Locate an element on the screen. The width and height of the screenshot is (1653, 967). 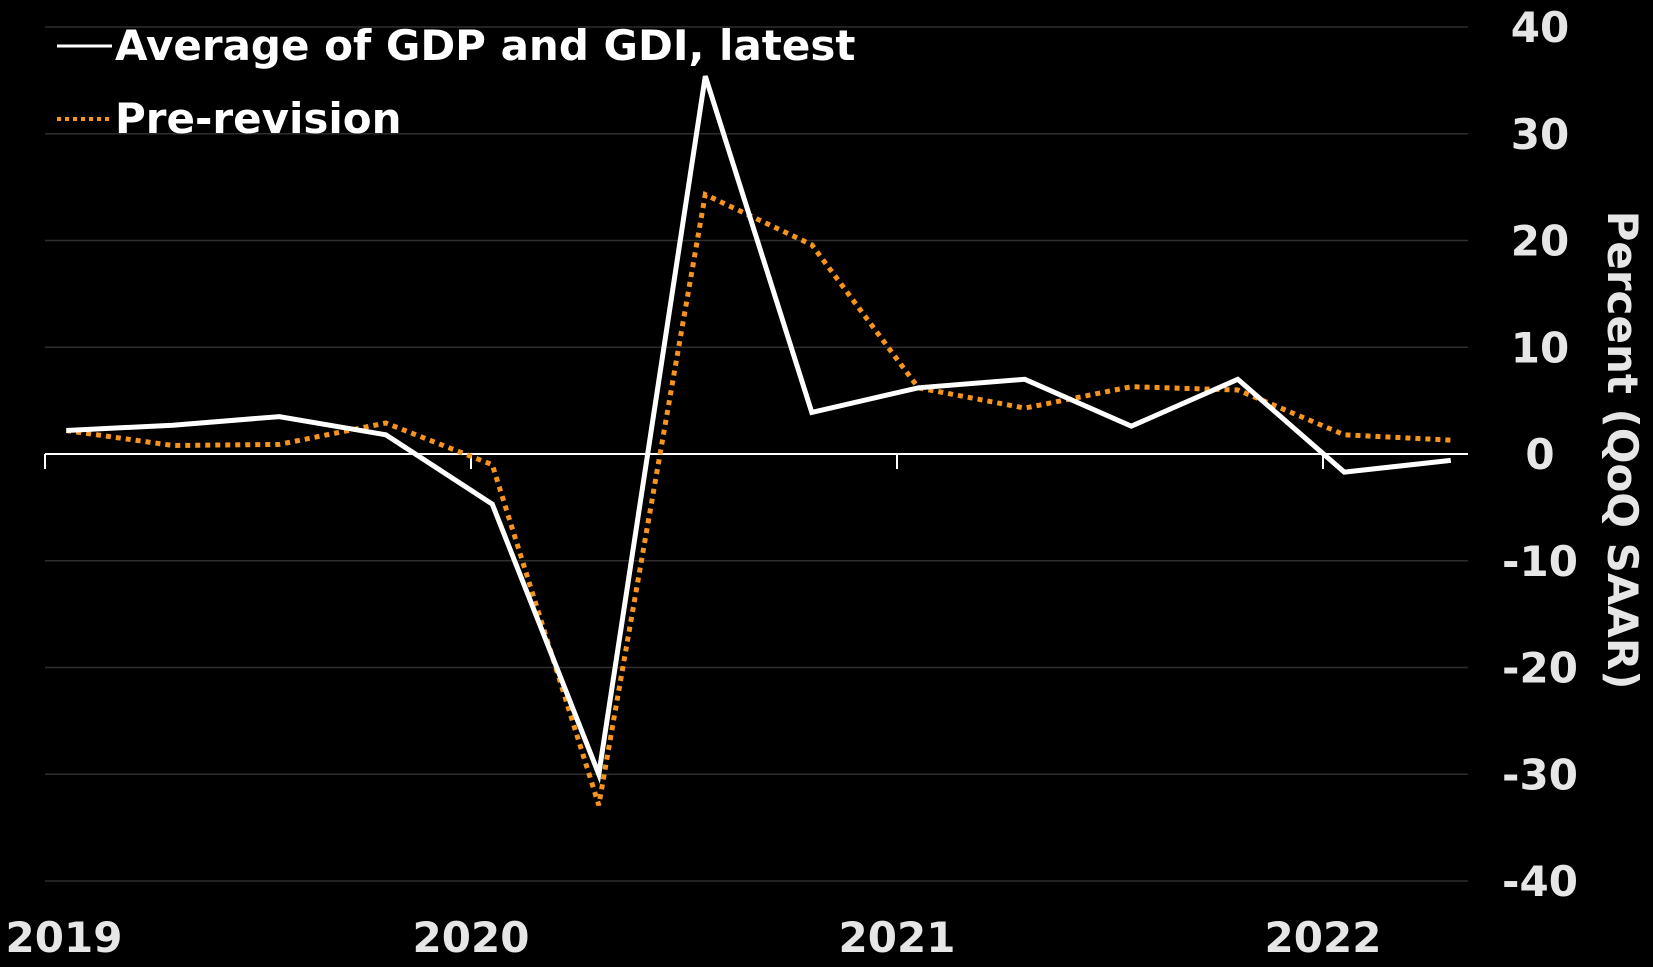
y-tick-label: -20 is located at coordinates (1540, 668).